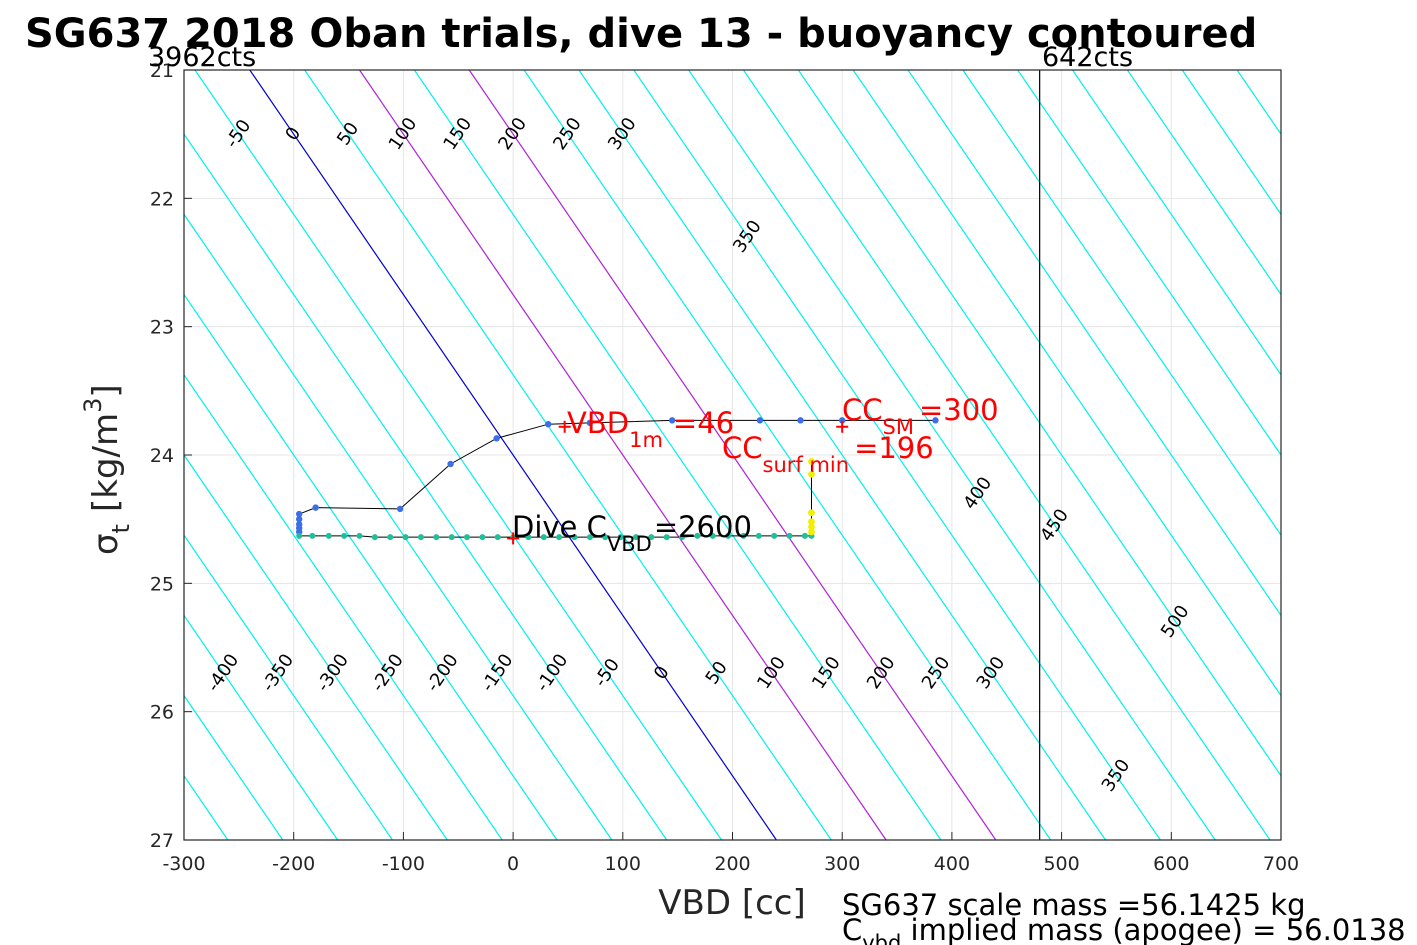 This screenshot has height=945, width=1417. I want to click on footer-cvbd-main: C, so click(852, 929).